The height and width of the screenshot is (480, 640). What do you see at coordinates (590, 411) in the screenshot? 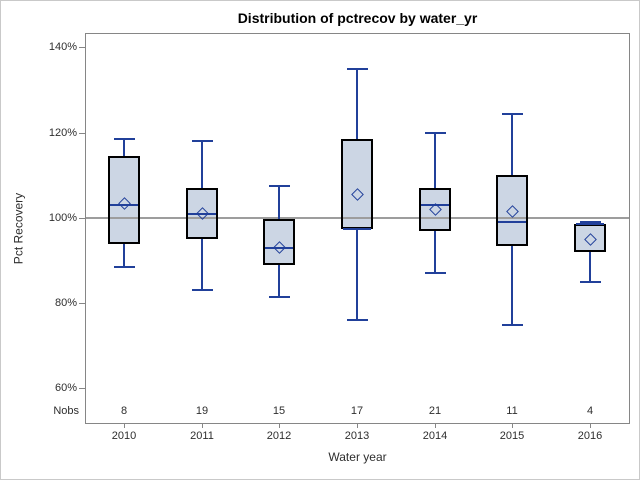
I see `nobs-value: 4` at bounding box center [590, 411].